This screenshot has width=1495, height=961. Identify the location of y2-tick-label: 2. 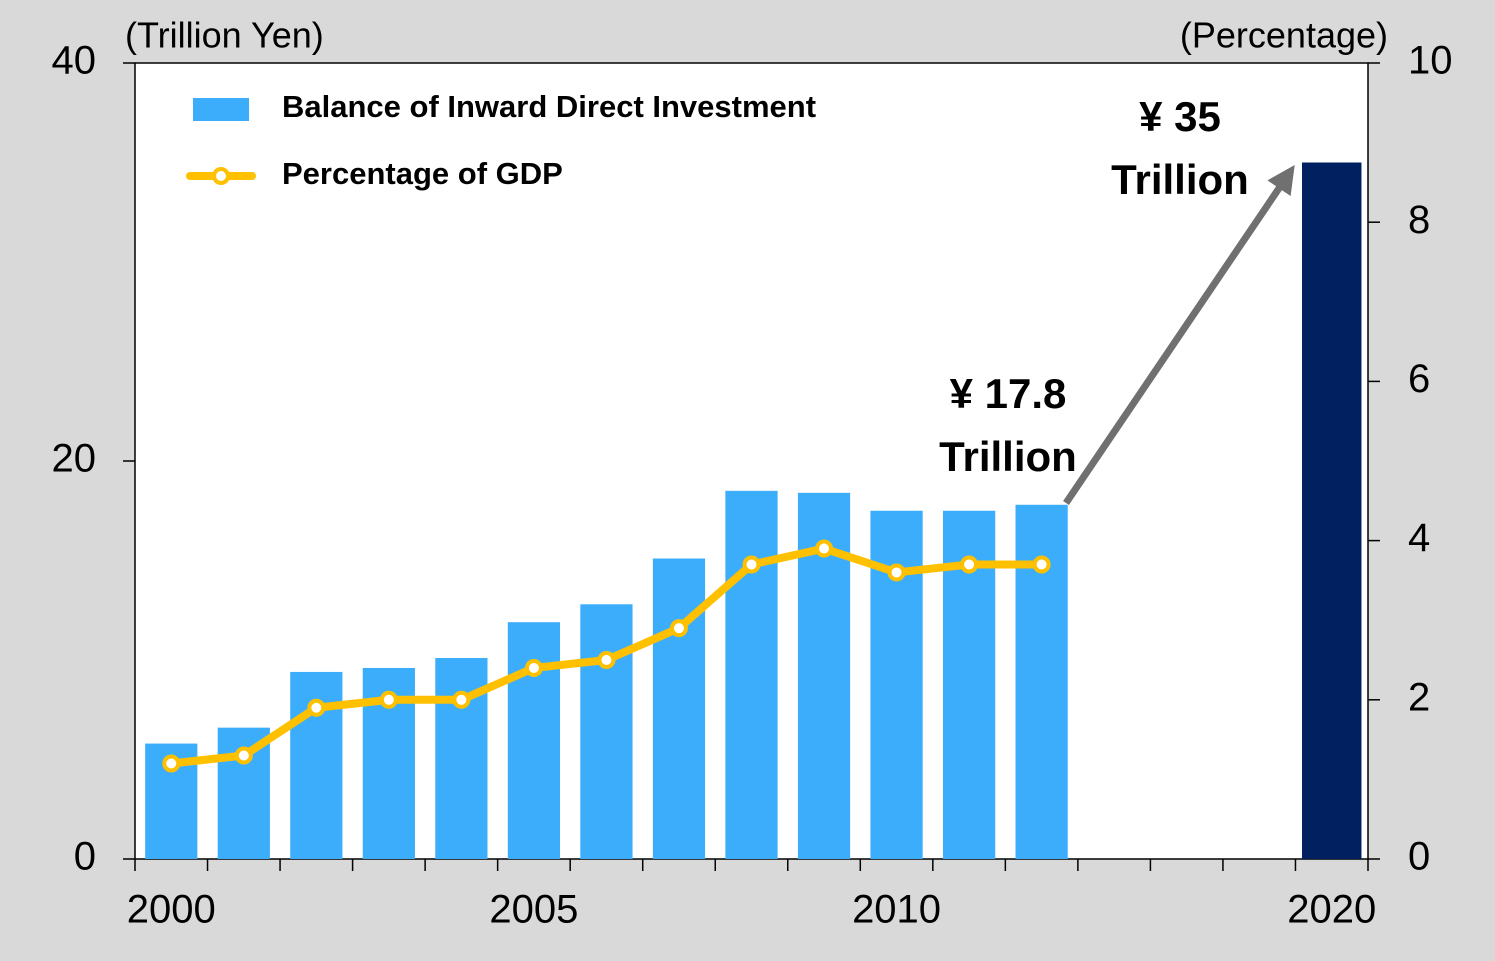
(1419, 697).